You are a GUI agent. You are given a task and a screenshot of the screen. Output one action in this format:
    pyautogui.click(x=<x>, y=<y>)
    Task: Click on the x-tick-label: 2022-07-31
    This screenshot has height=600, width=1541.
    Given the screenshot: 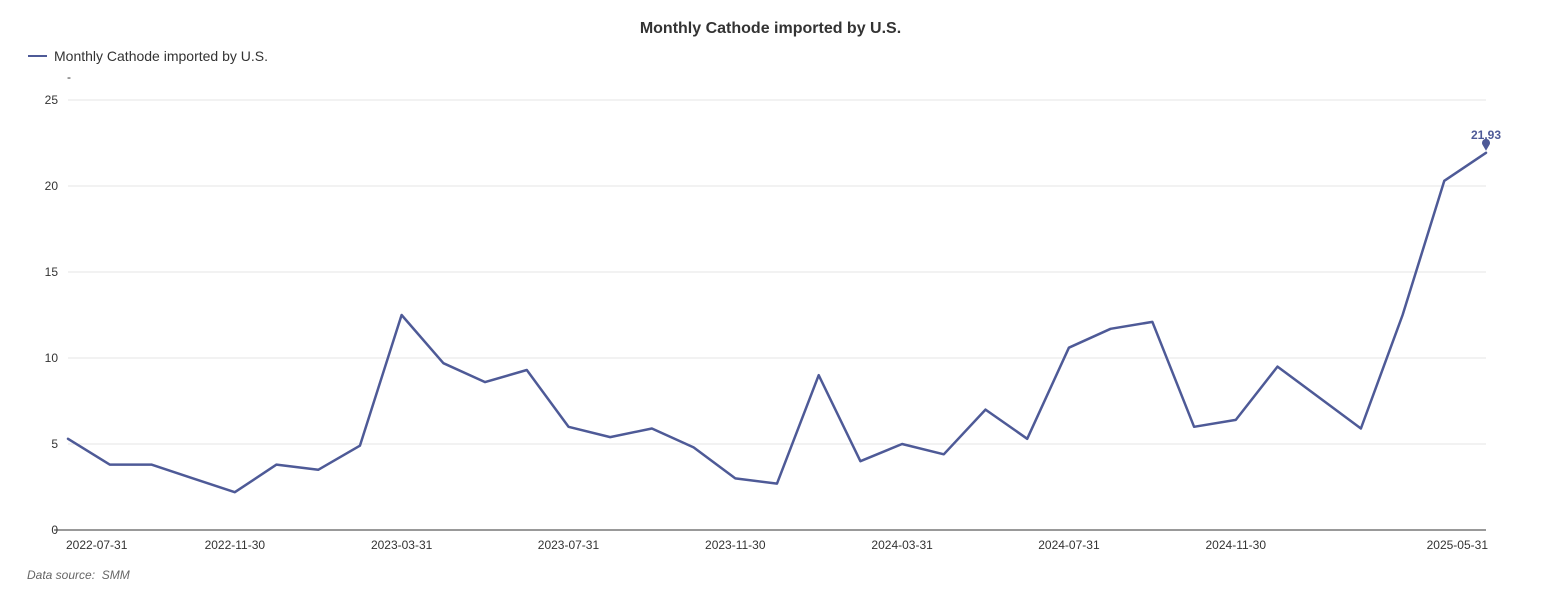 What is the action you would take?
    pyautogui.click(x=97, y=545)
    